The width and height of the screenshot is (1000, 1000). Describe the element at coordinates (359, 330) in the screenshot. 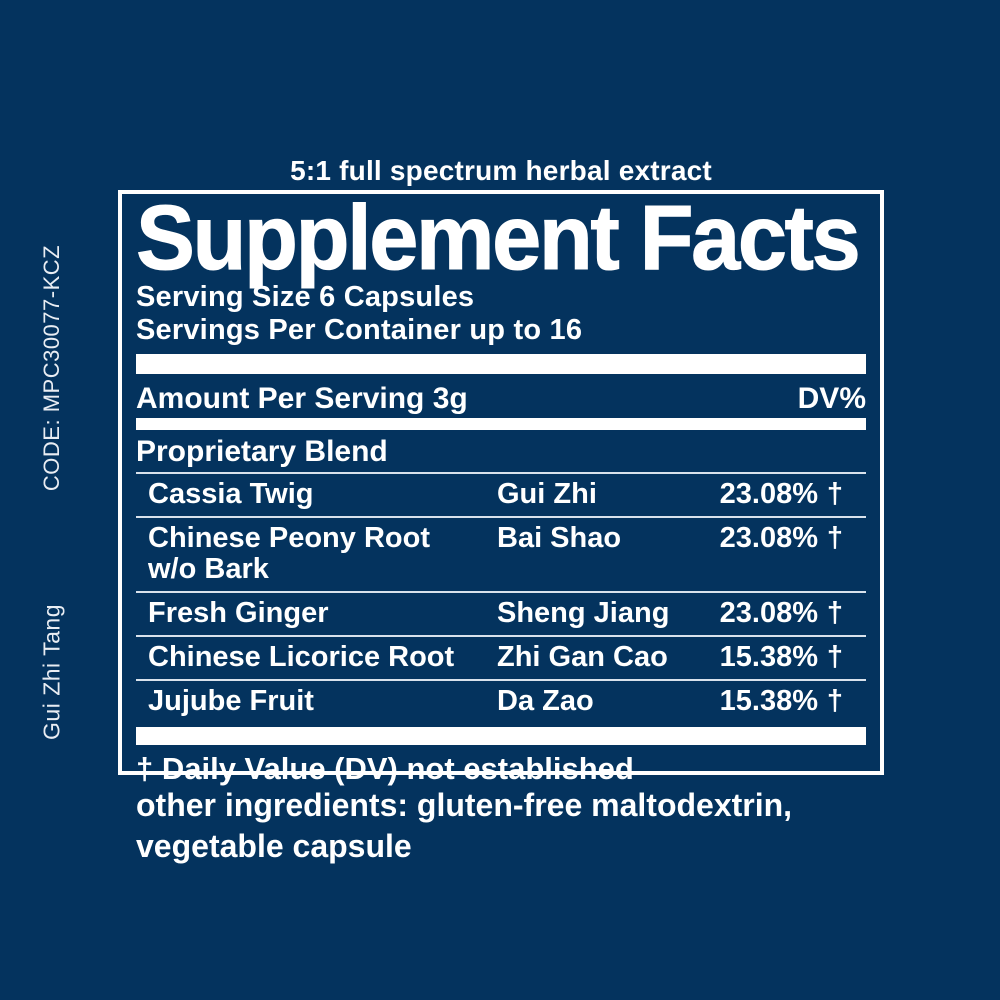

I see `servings-per-container-line: Servings Per Container up to 16` at that location.